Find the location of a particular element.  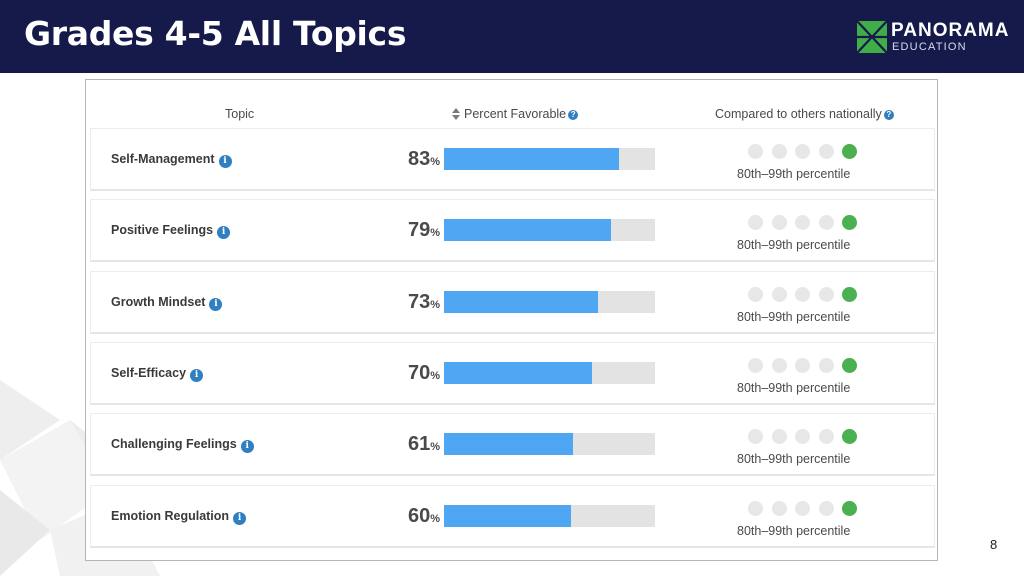

topic-name: Self-Management i is located at coordinates (171, 159).